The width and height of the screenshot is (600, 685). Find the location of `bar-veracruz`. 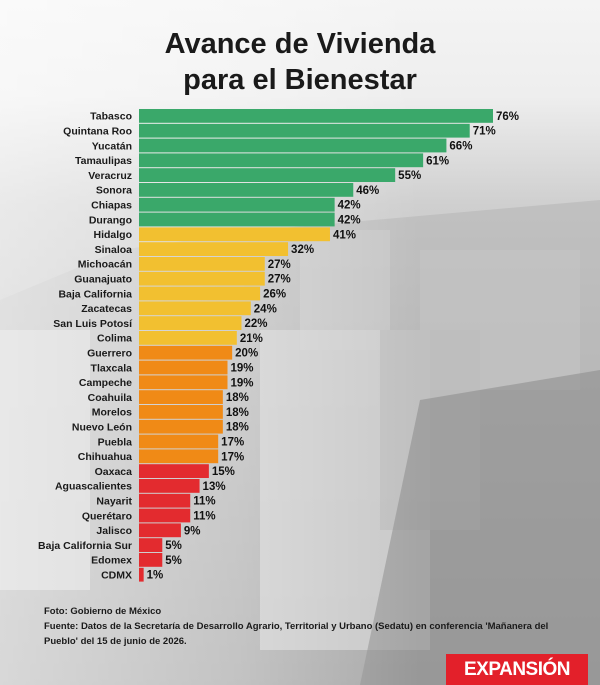

bar-veracruz is located at coordinates (267, 175).